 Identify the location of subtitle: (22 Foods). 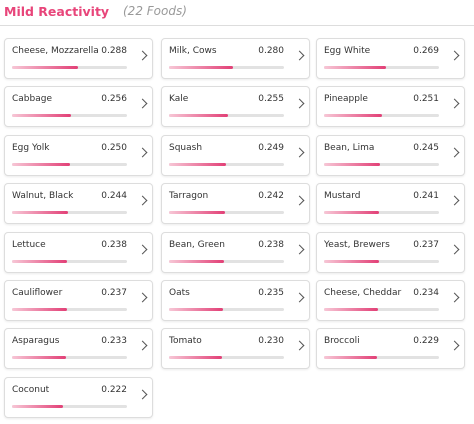
(155, 11).